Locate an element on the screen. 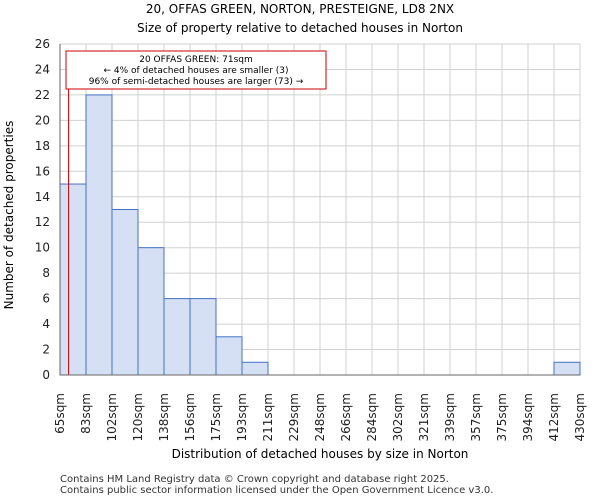 Image resolution: width=600 pixels, height=500 pixels. x-tick-label: 229sqm is located at coordinates (294, 417).